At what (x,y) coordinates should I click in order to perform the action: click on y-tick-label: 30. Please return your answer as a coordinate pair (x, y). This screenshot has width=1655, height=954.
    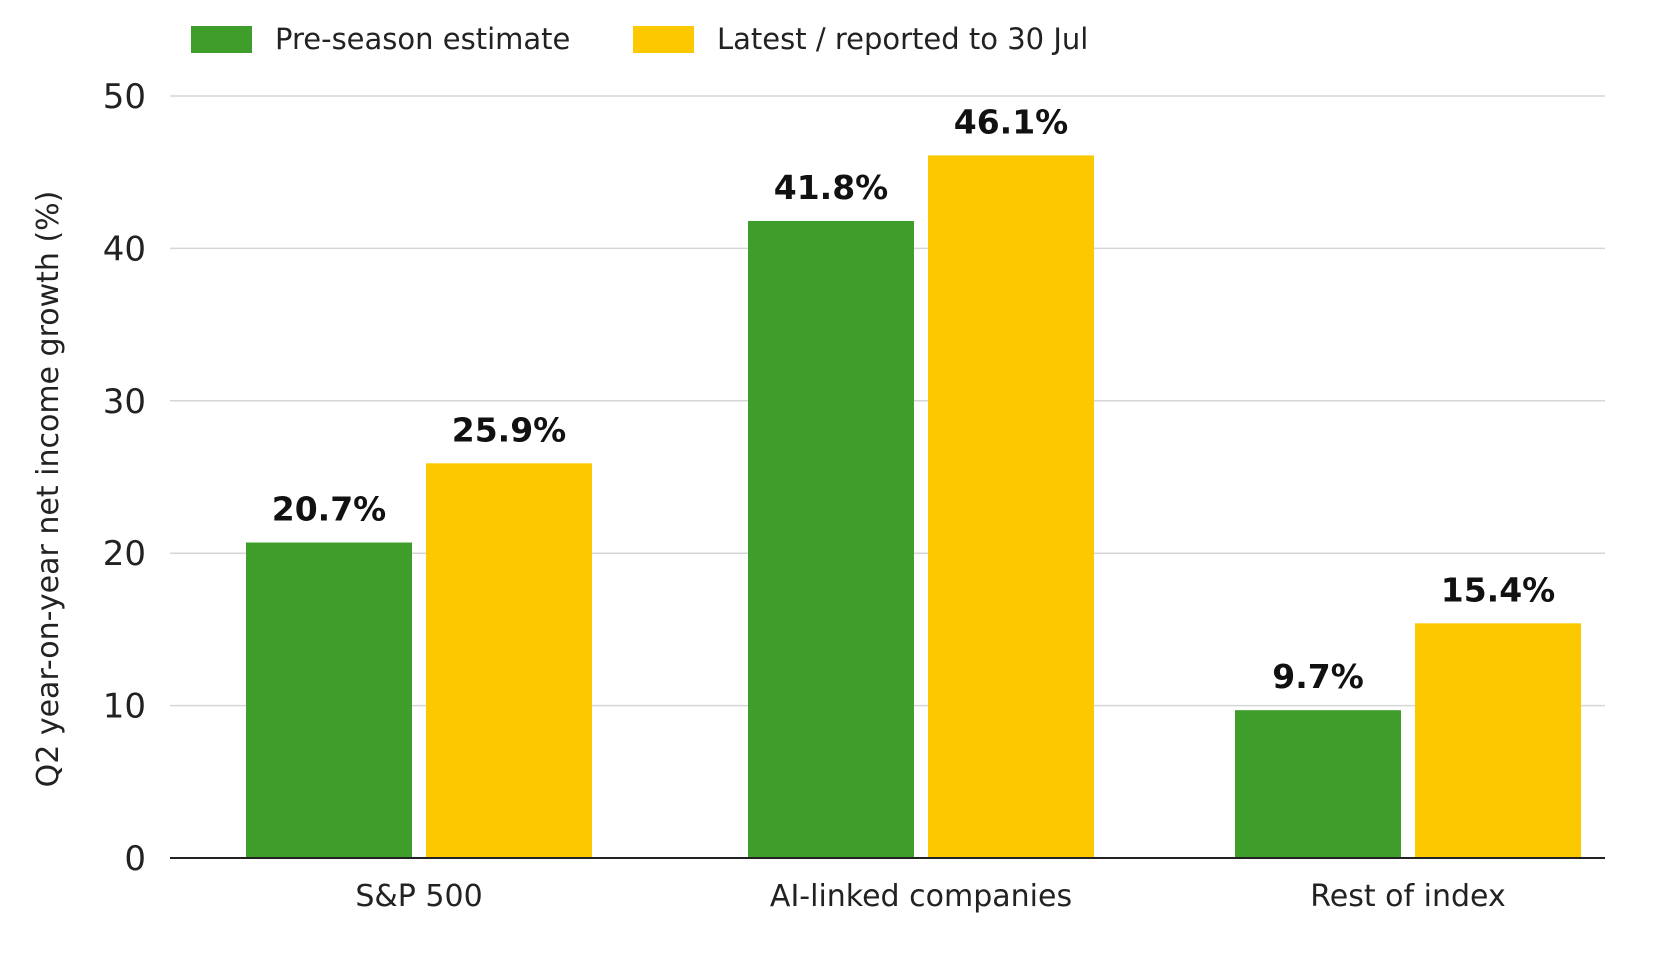
    Looking at the image, I should click on (124, 402).